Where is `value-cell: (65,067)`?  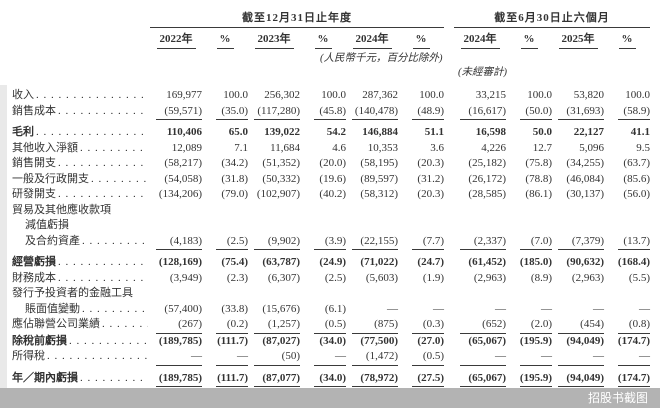
value-cell: (65,067) is located at coordinates (480, 380).